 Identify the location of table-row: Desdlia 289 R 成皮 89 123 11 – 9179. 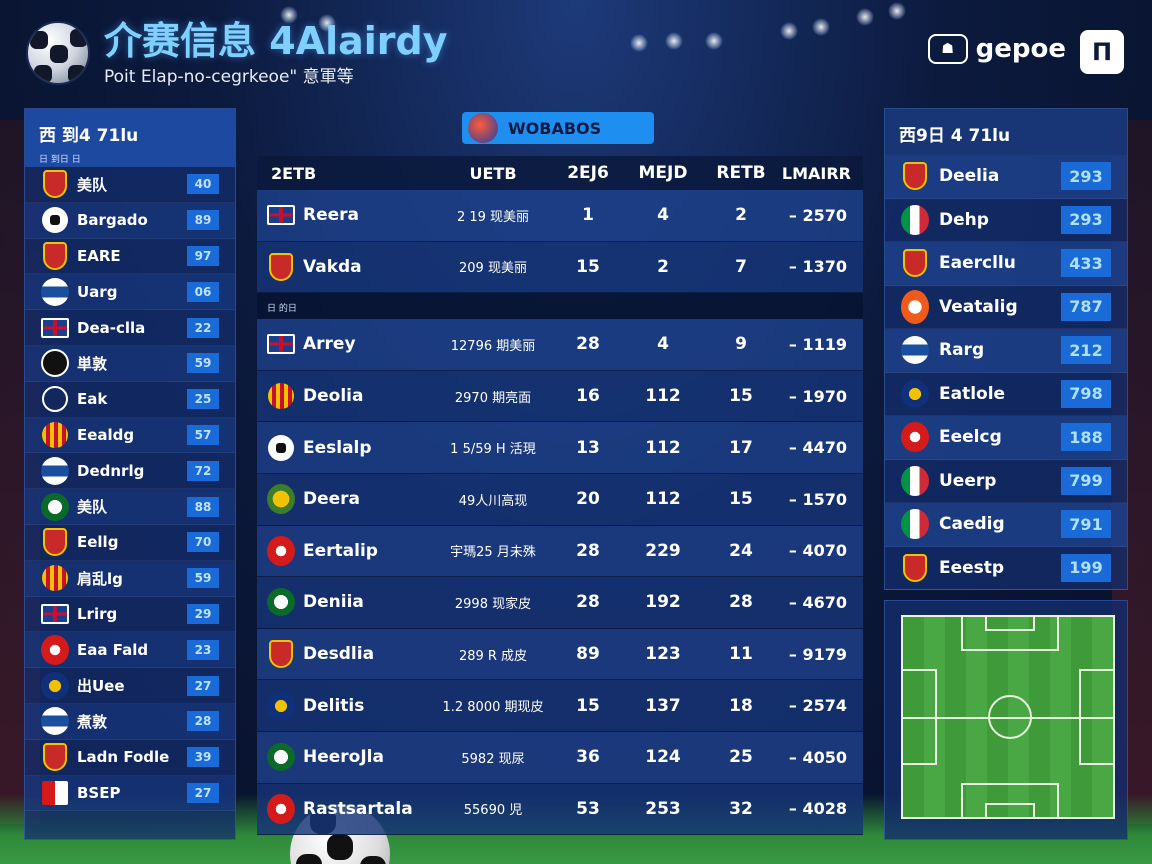
(560, 654).